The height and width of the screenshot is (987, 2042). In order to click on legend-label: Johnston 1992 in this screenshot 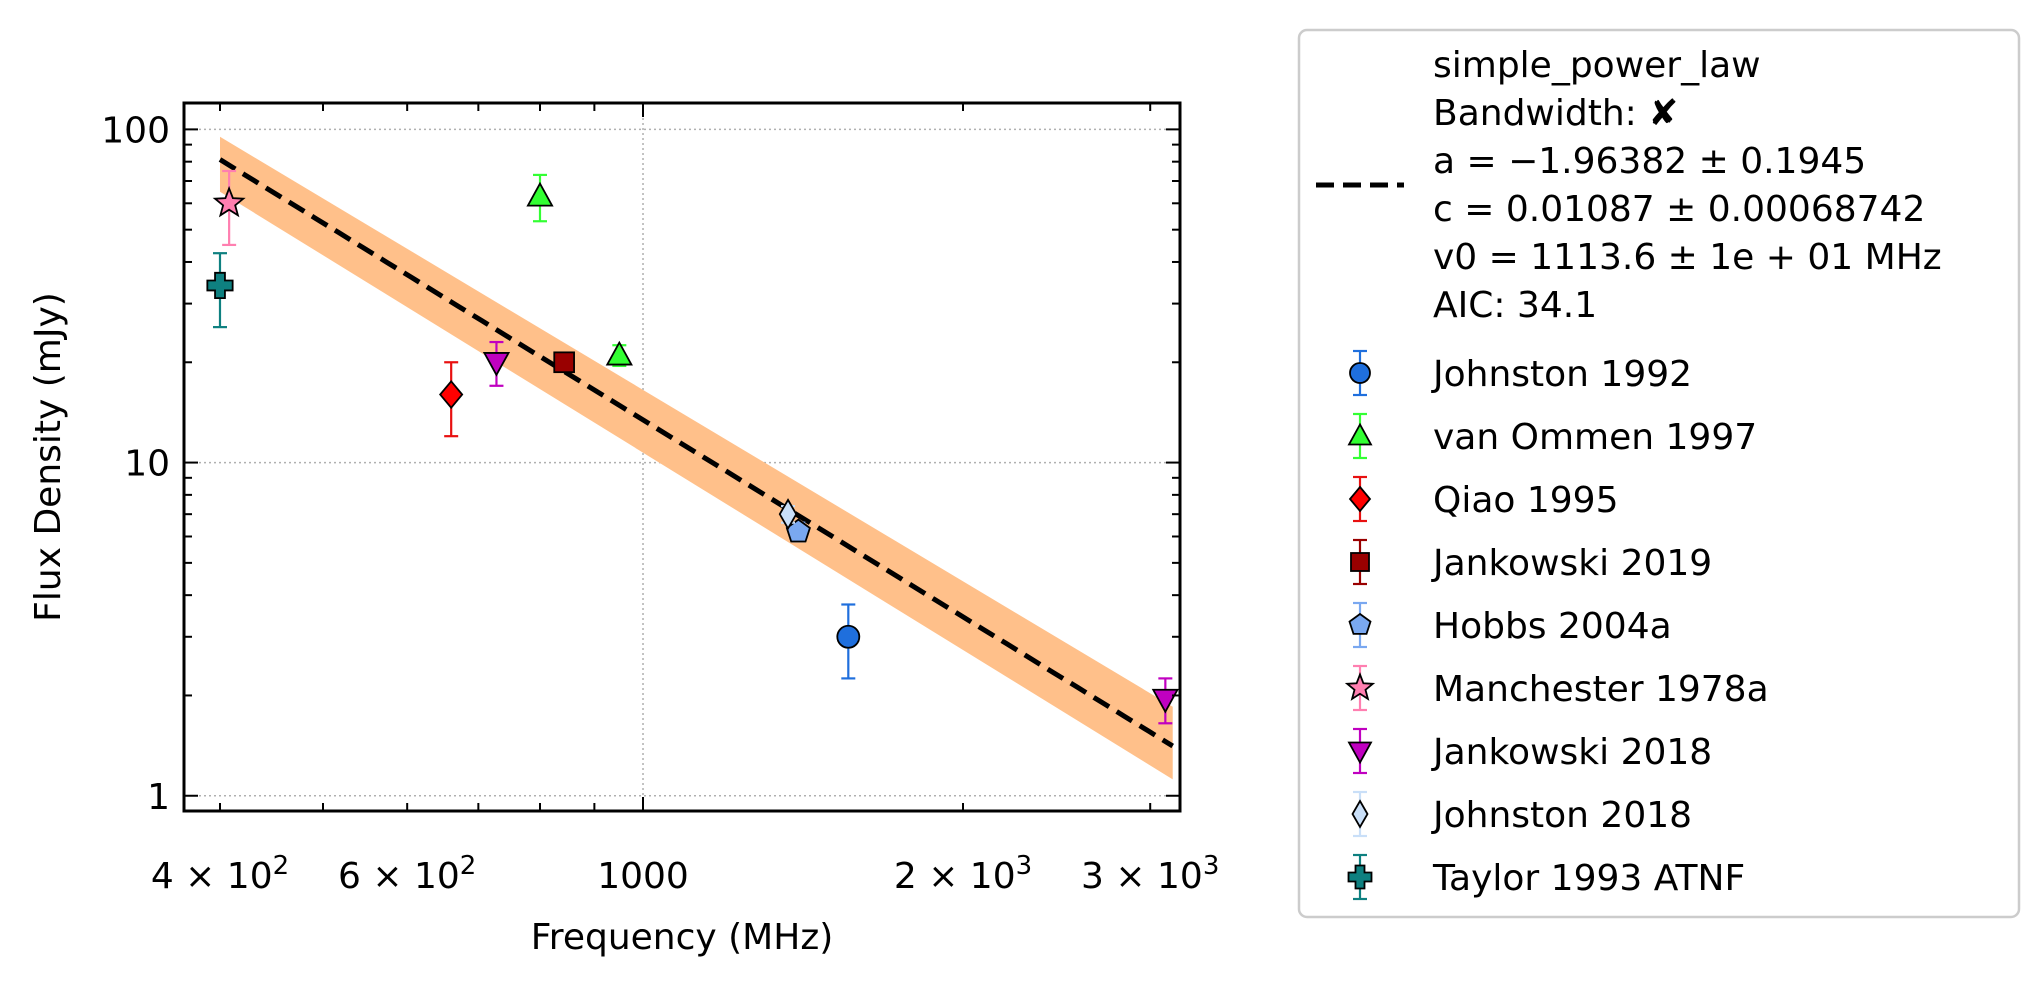, I will do `click(1561, 374)`.